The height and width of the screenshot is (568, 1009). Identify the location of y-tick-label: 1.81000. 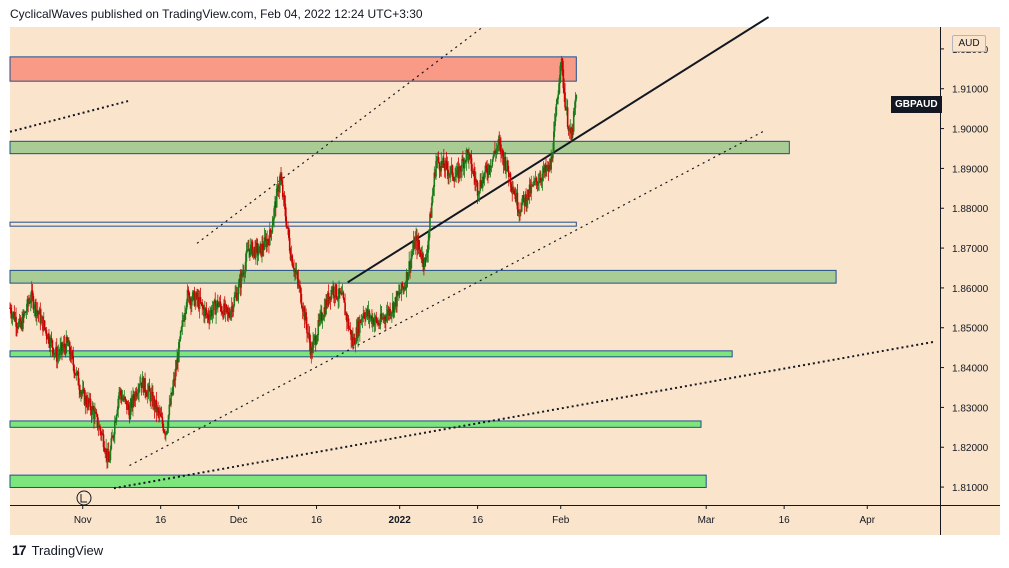
(970, 488).